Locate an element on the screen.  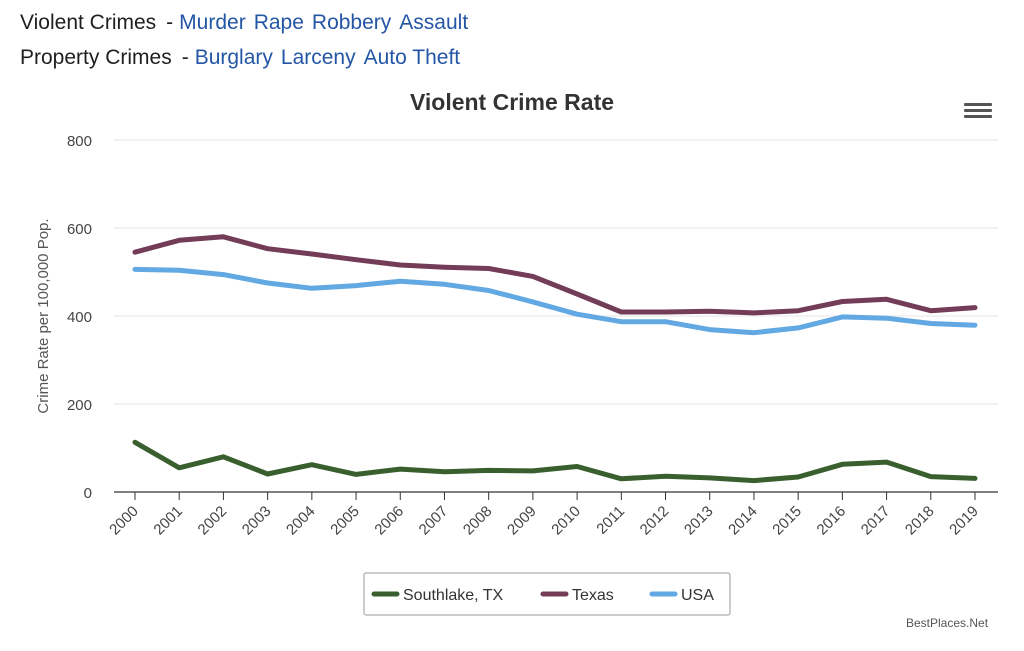
x-tick-label: 2003 is located at coordinates (257, 521).